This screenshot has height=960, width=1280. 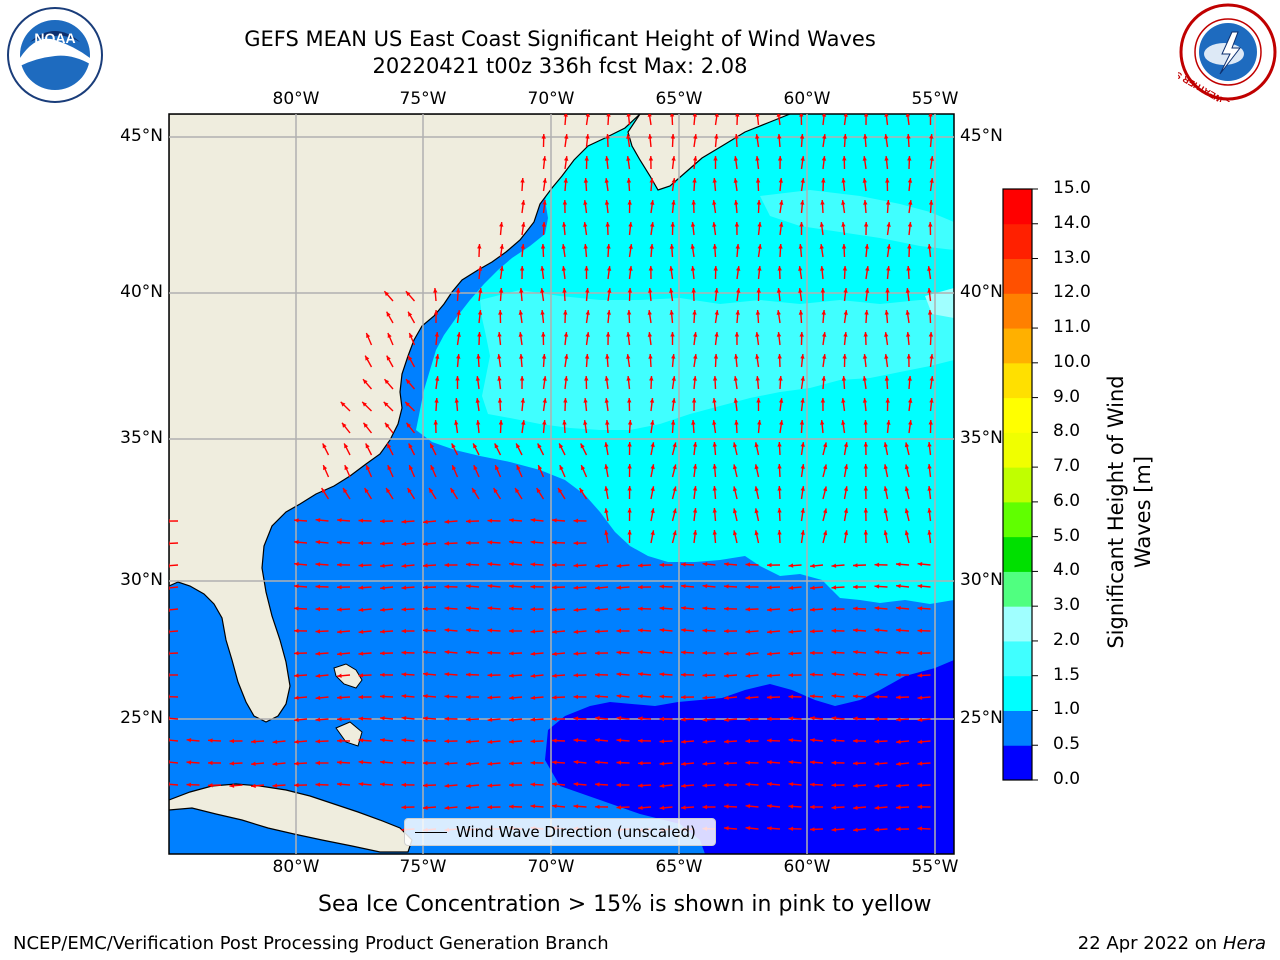 What do you see at coordinates (141, 292) in the screenshot?
I see `lat-tick-label-left: 40°N` at bounding box center [141, 292].